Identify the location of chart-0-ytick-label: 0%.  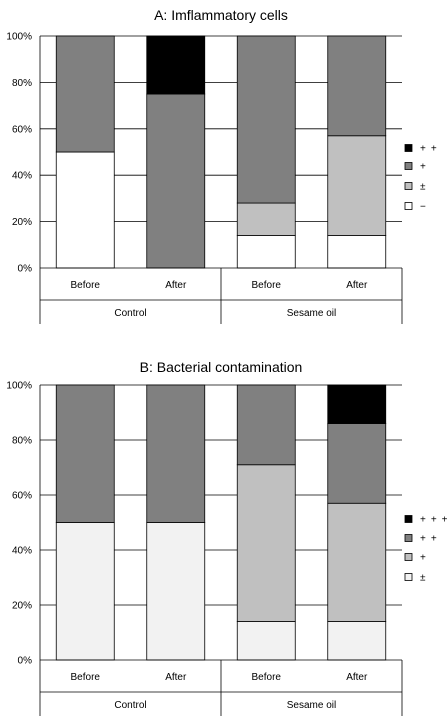
(25, 269).